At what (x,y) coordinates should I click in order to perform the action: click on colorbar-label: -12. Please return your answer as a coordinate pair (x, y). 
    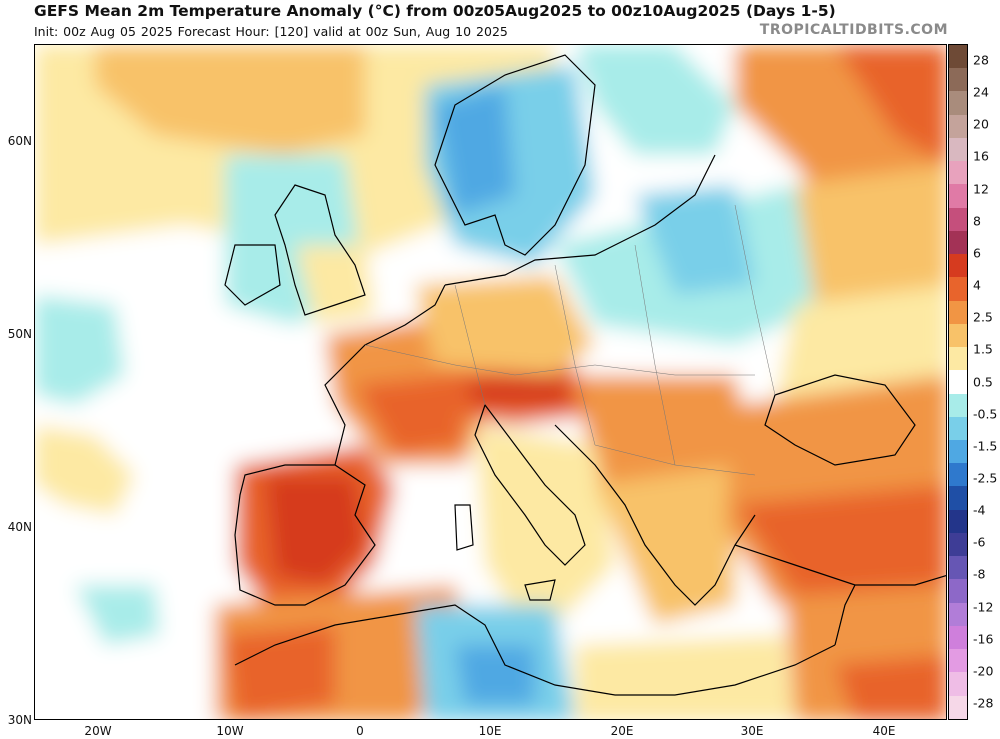
    Looking at the image, I should click on (983, 607).